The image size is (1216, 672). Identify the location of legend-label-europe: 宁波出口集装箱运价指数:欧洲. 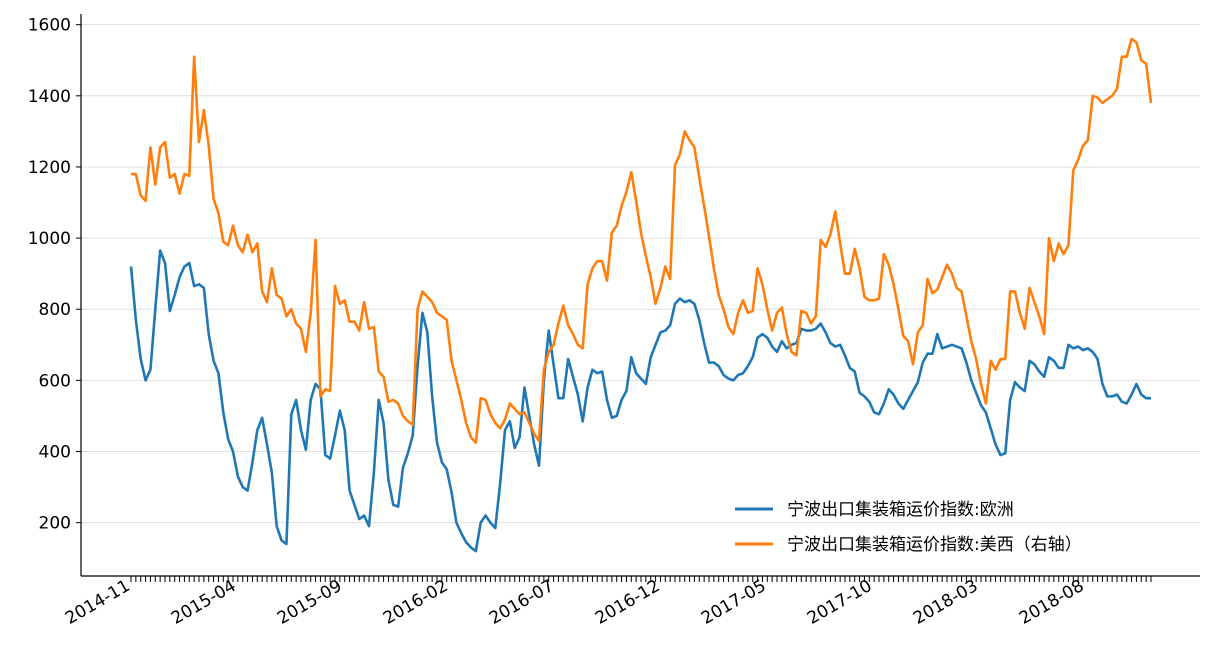
(900, 510).